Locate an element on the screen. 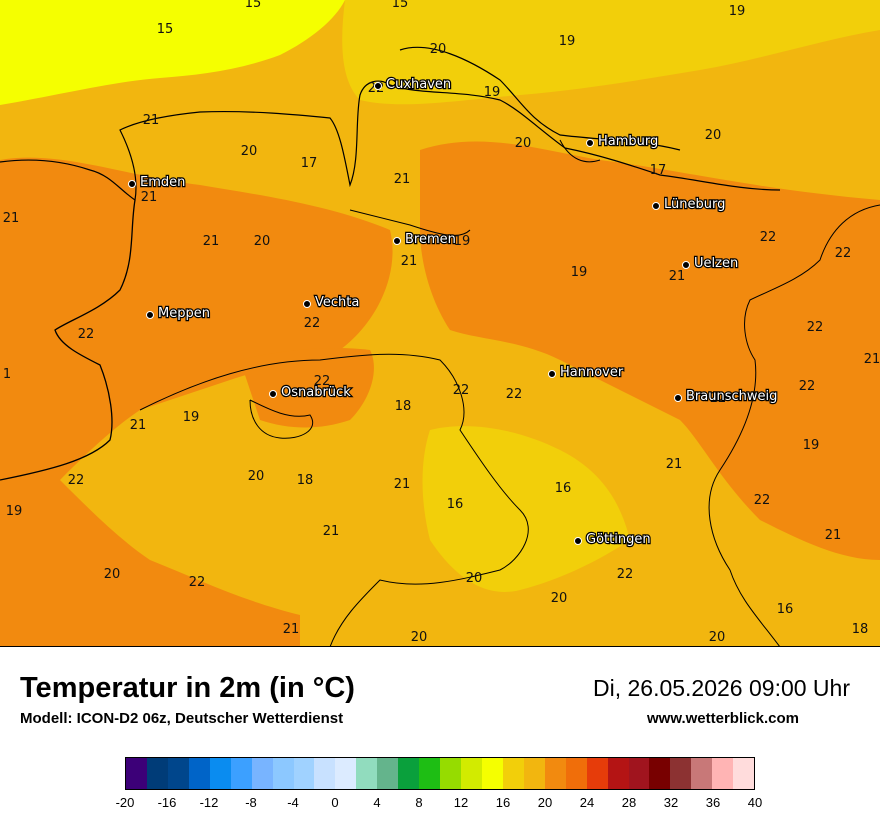 This screenshot has height=830, width=880. city-osnabrück: Osnabrück is located at coordinates (310, 392).